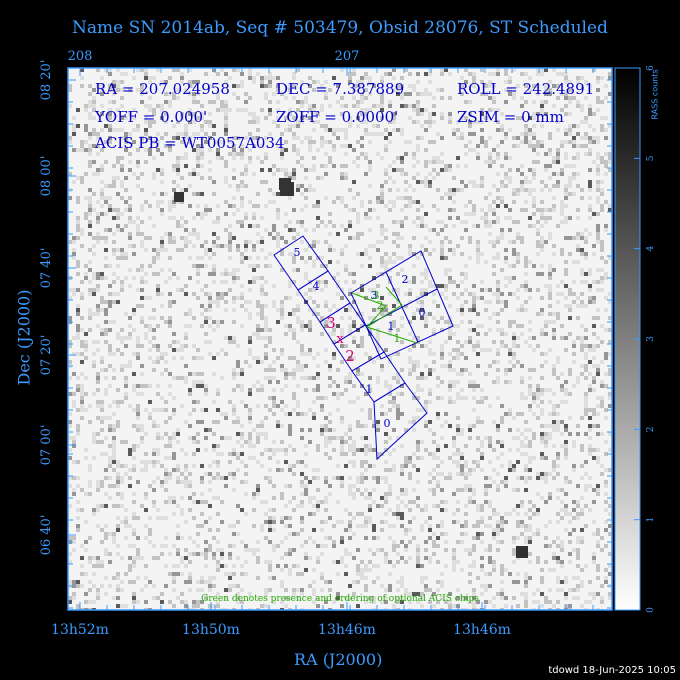 This screenshot has width=680, height=680. I want to click on y-tick-label: 08 00', so click(46, 176).